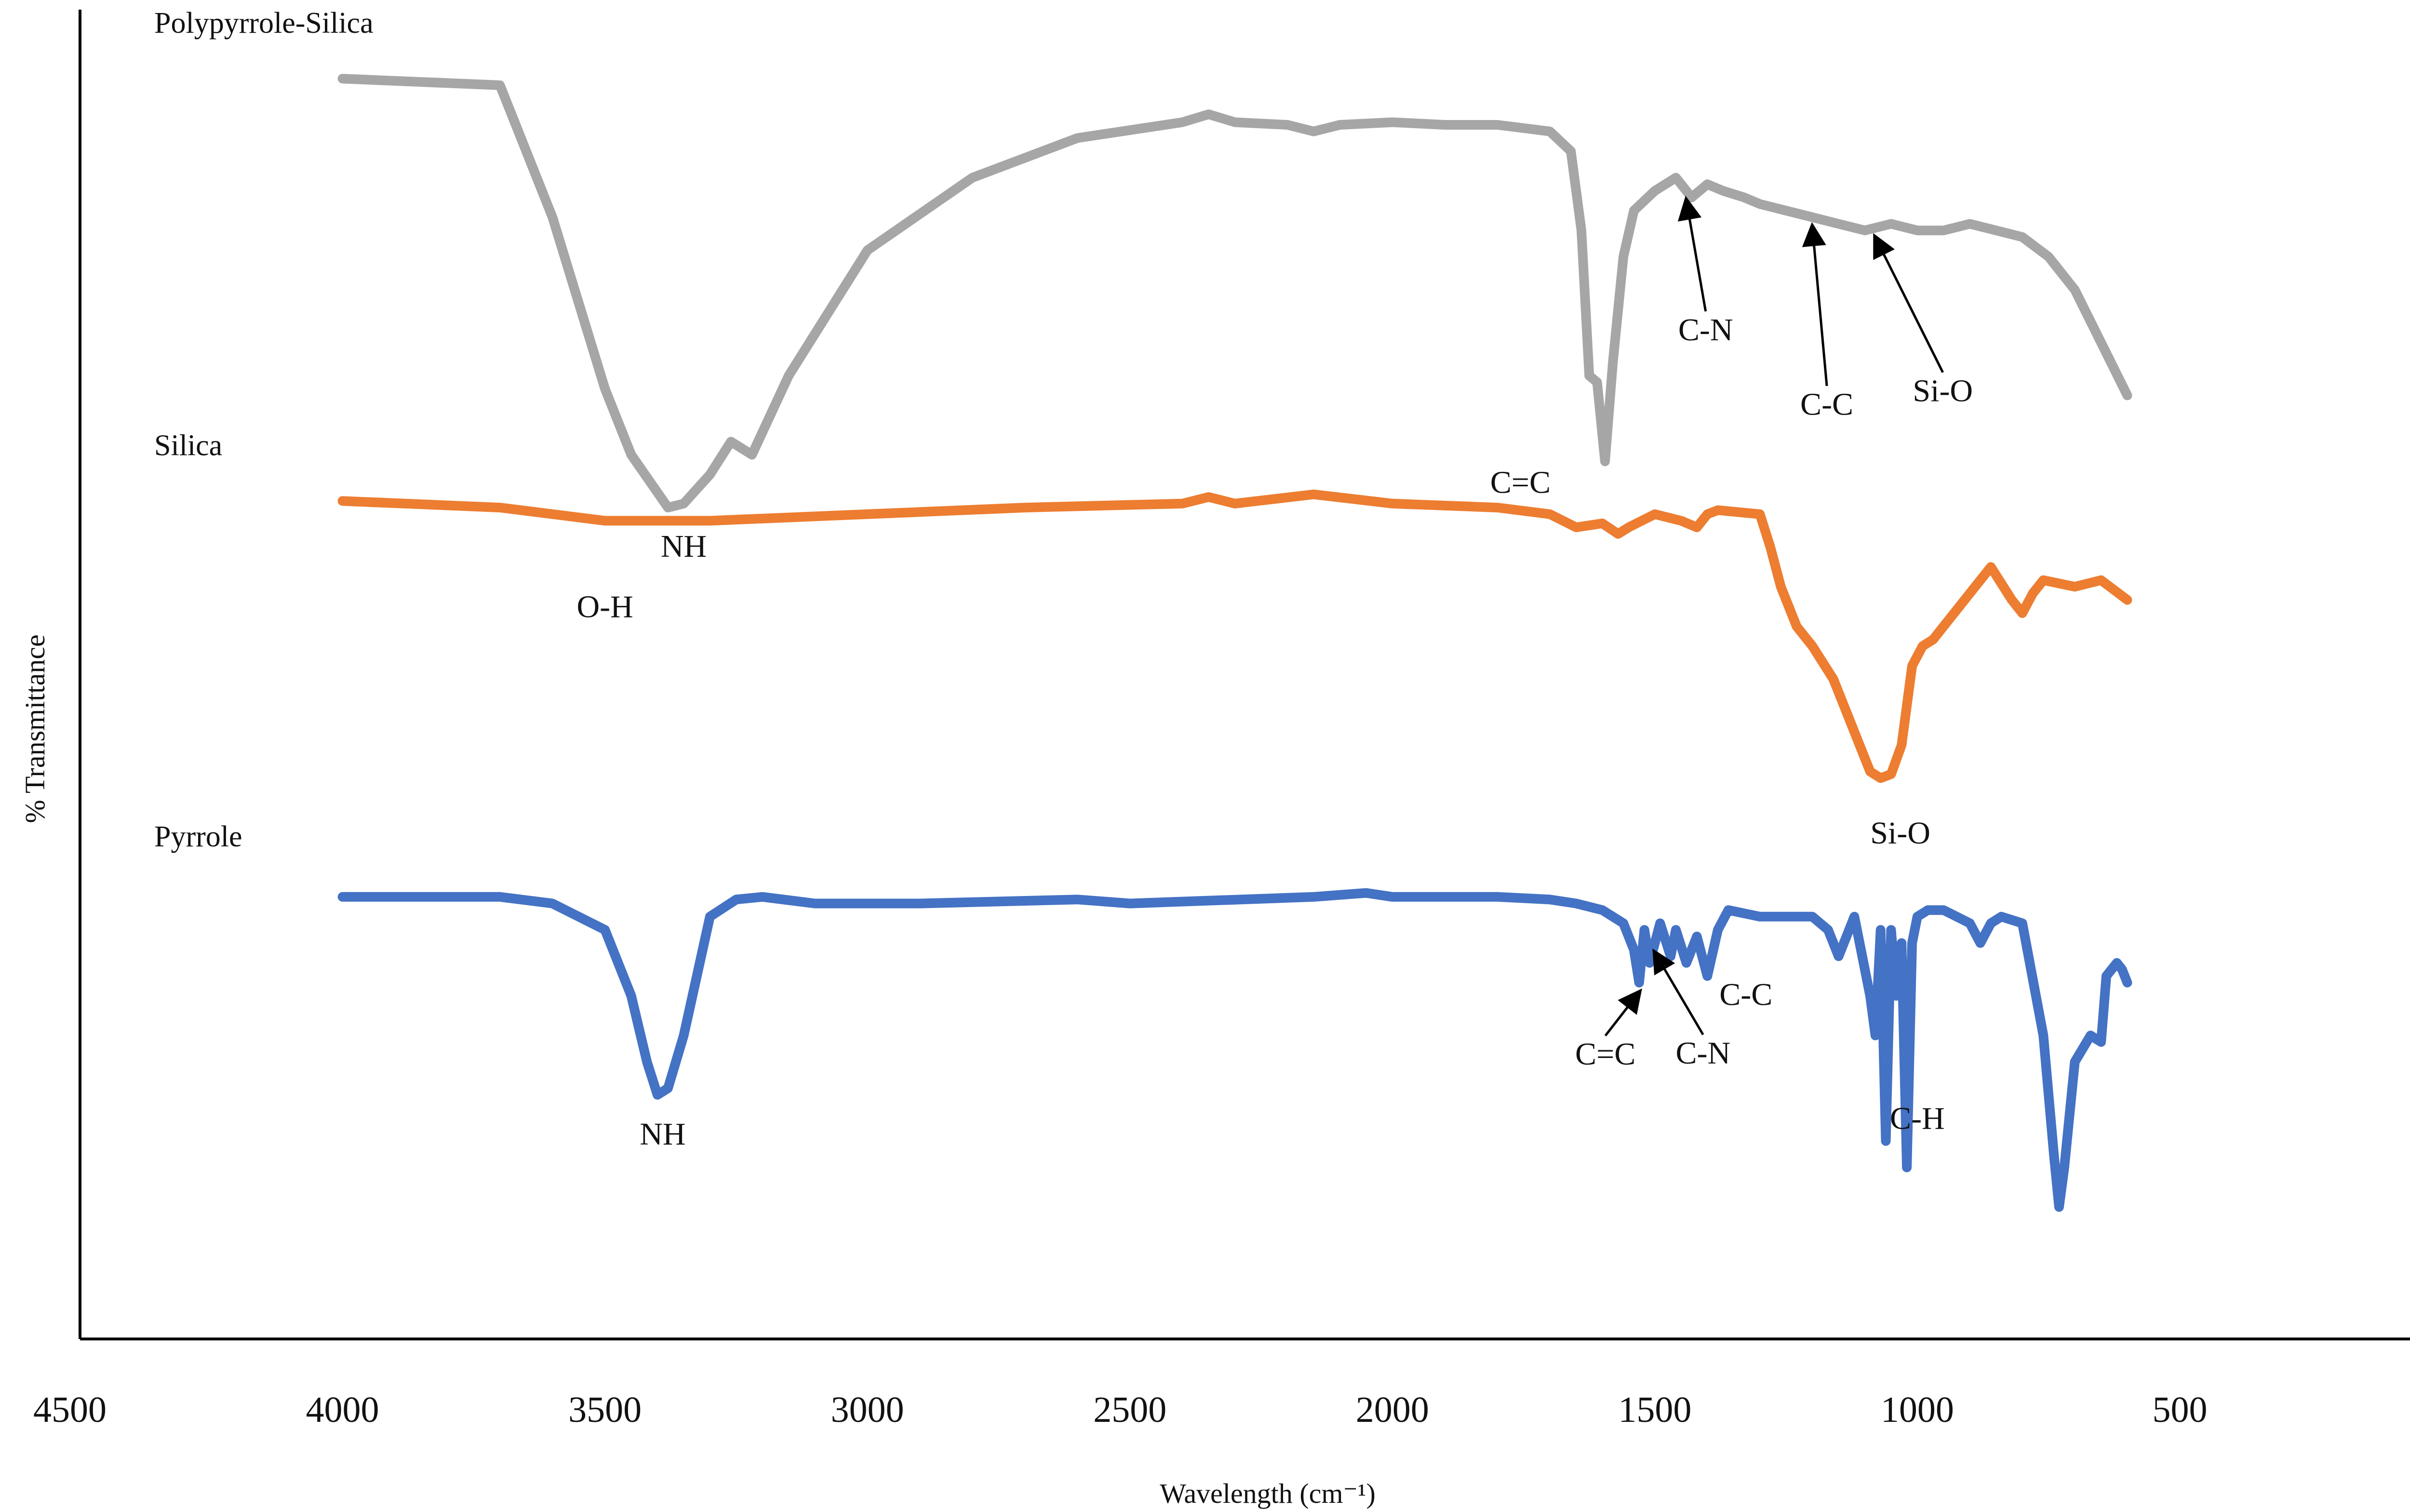  I want to click on x-axis-title: Wavelength (cm⁻¹), so click(1268, 1494).